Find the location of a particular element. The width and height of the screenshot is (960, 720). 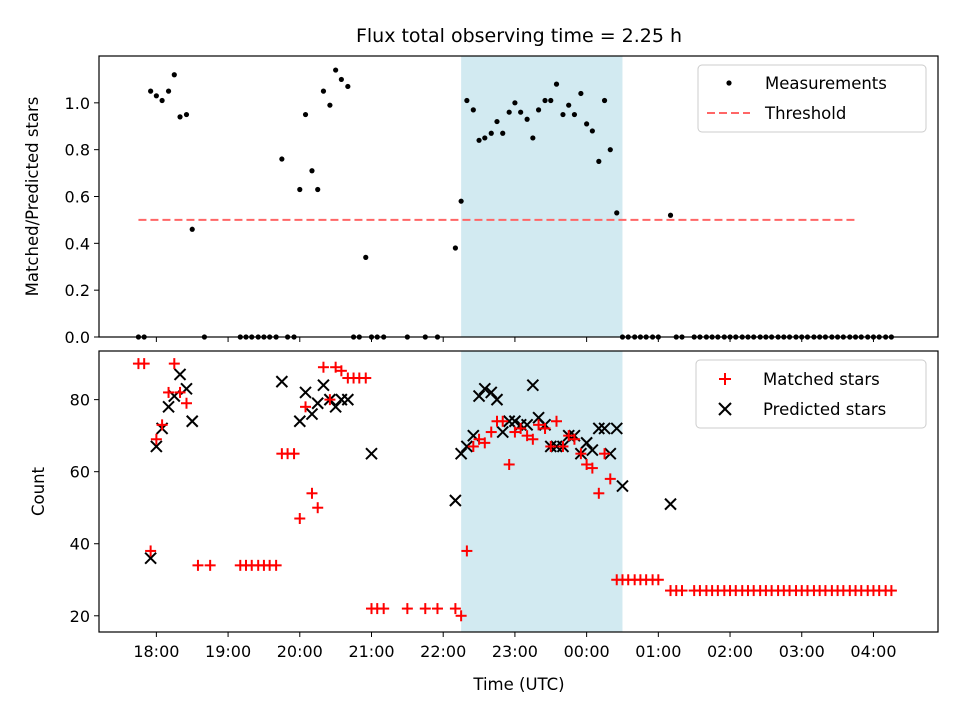

observing-window-highlight is located at coordinates (542, 196).